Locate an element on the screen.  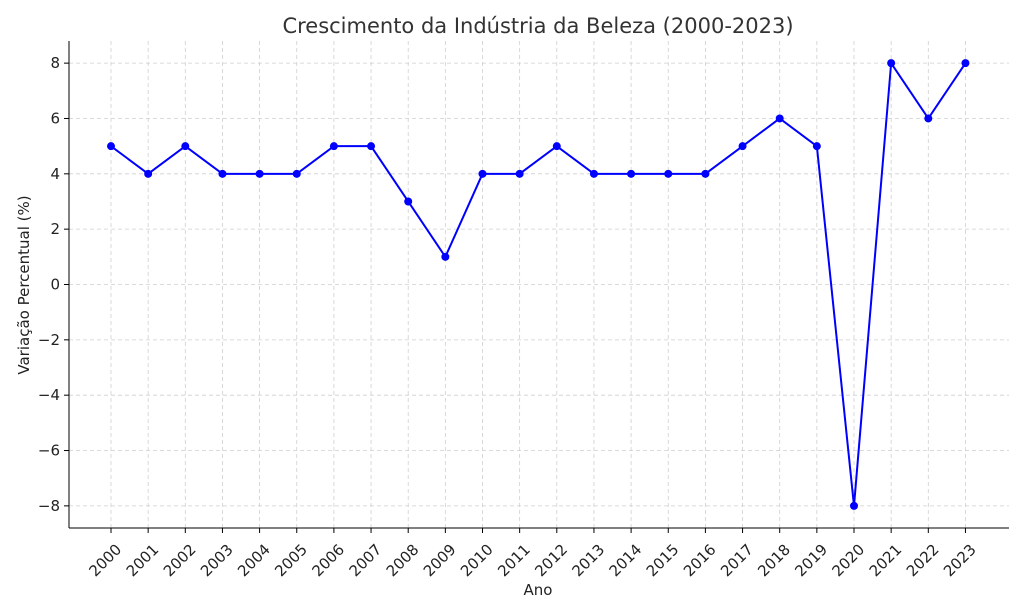
y-tick-label: 2 is located at coordinates (55, 229).